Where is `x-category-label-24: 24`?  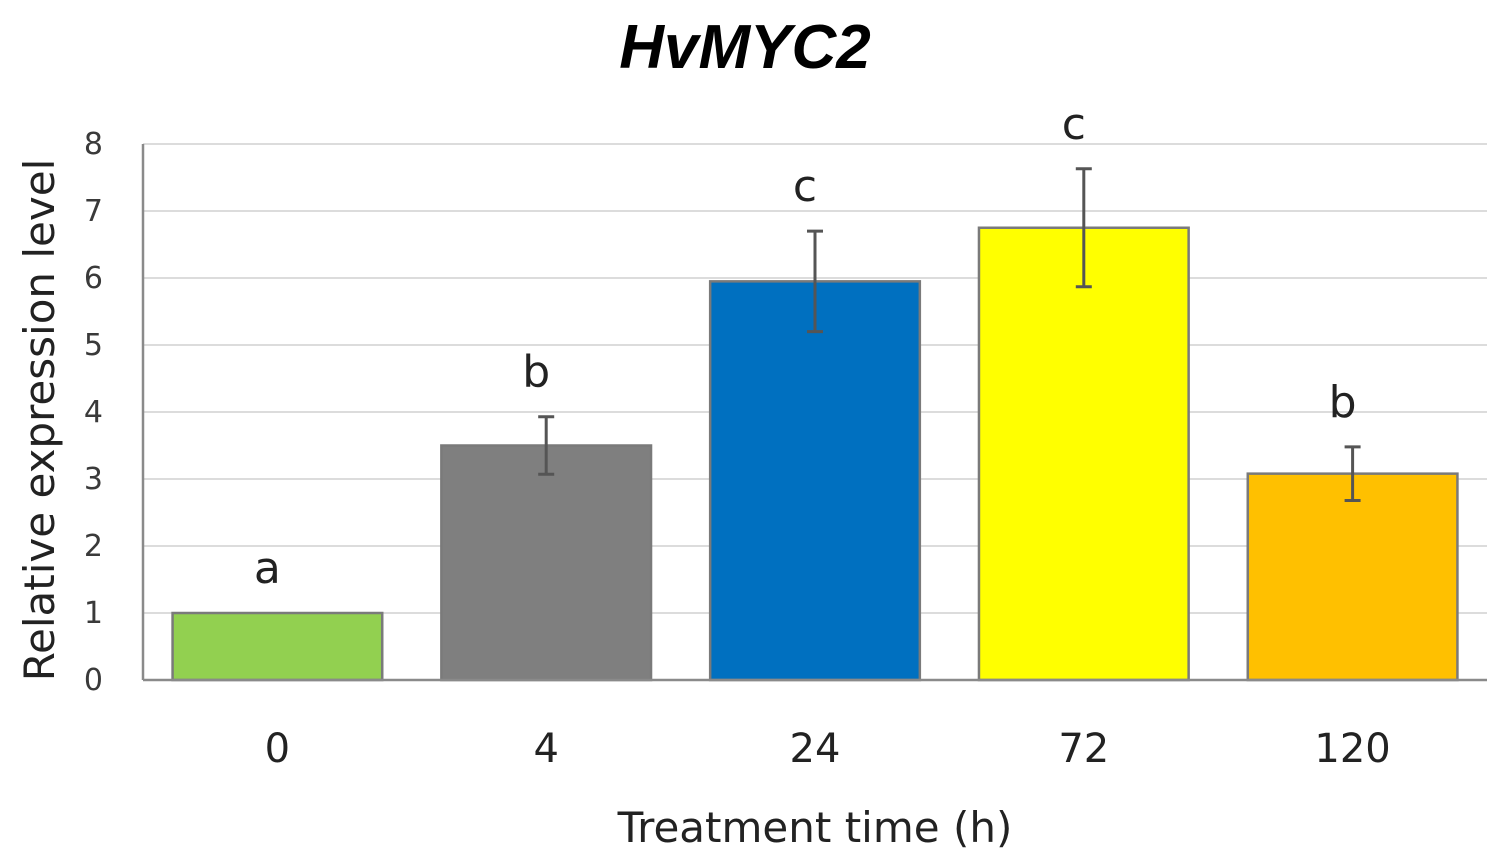
x-category-label-24: 24 is located at coordinates (815, 749).